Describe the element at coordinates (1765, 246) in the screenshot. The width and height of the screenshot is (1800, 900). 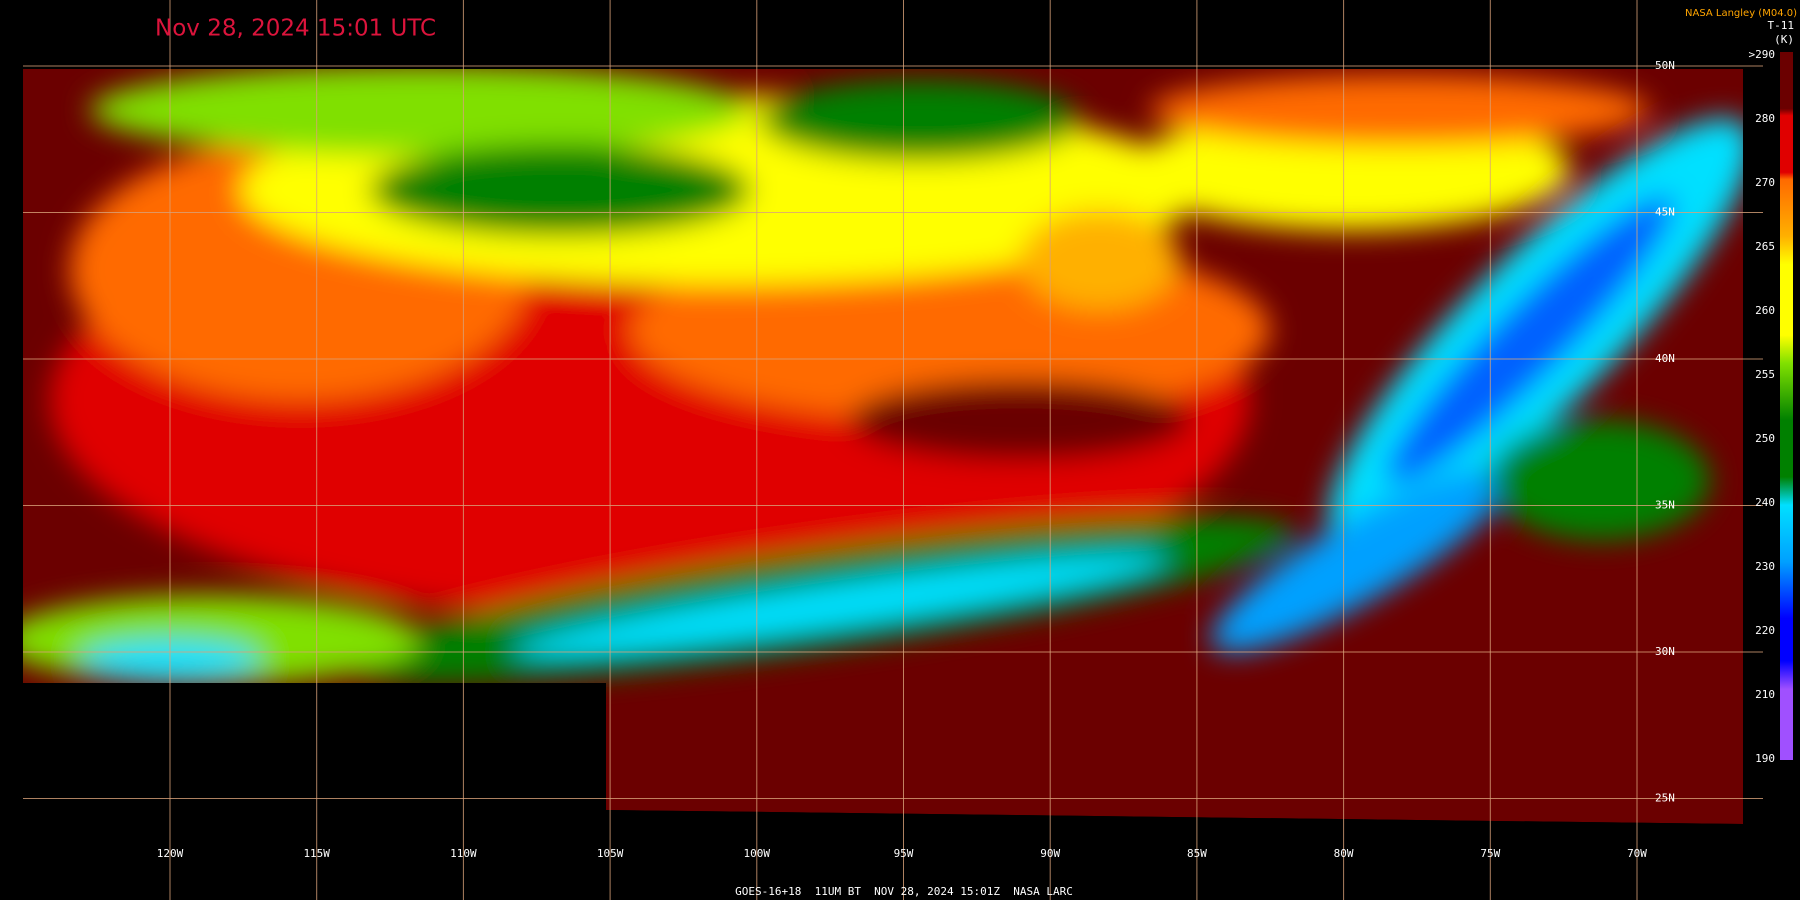
I see `colorbar-label: 265` at that location.